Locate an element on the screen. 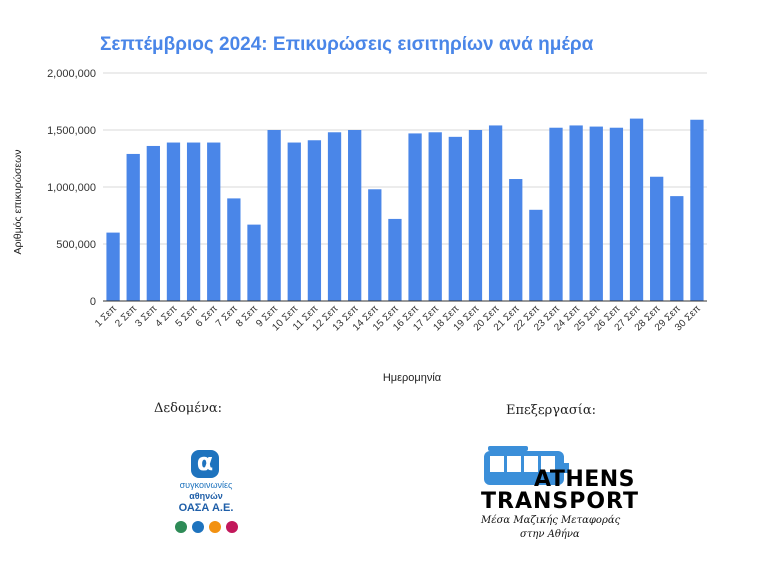 Image resolution: width=761 pixels, height=586 pixels. athens-transport-sub2: στην Αθήνα is located at coordinates (550, 534).